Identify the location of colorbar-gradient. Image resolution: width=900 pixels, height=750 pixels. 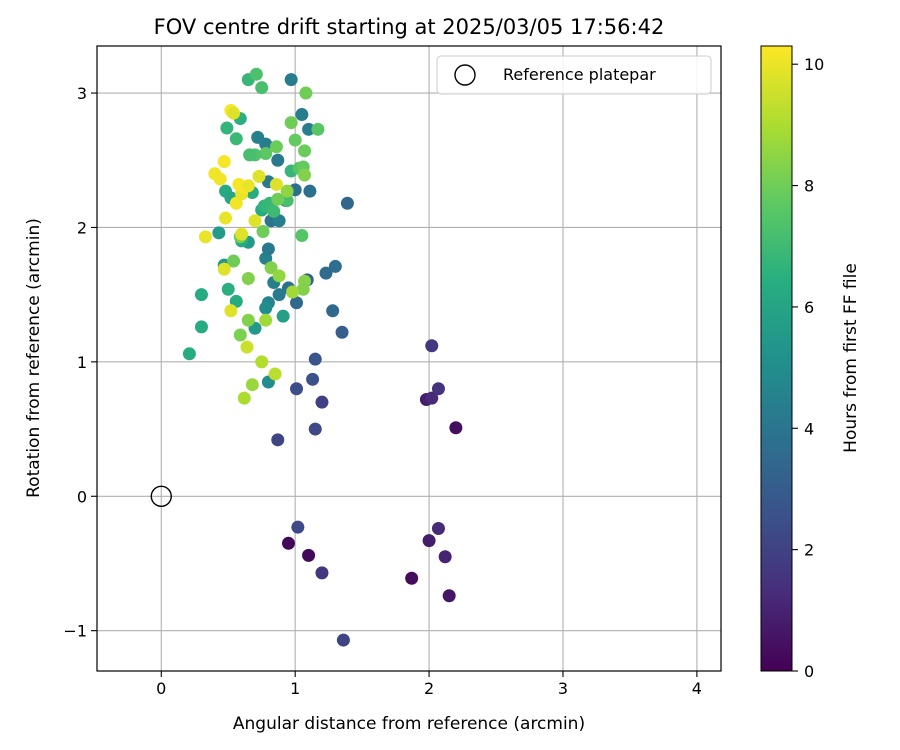
(776, 358).